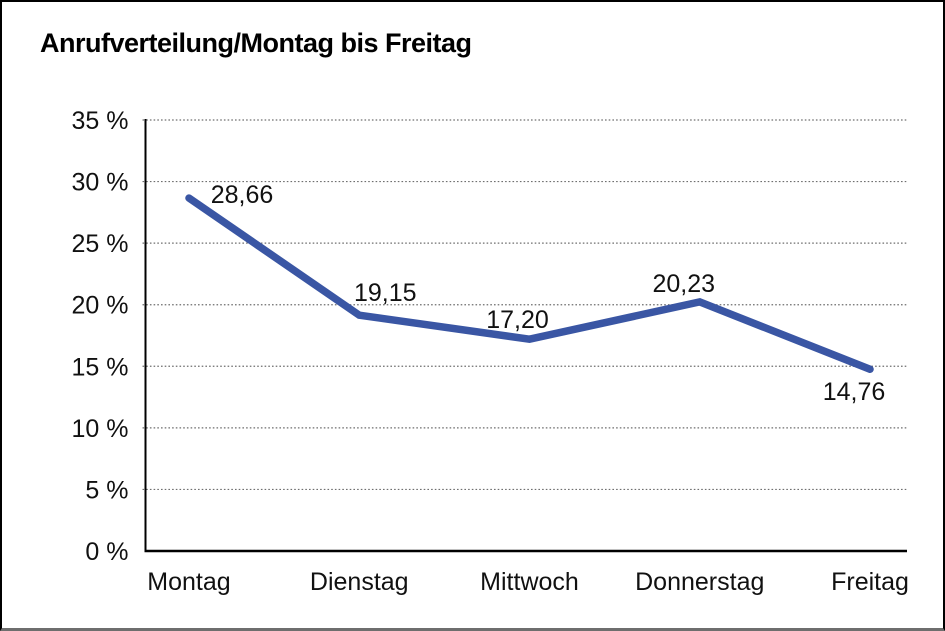 The image size is (945, 631). I want to click on chart-title: Anrufverteilung/Montag bis Freitag, so click(256, 43).